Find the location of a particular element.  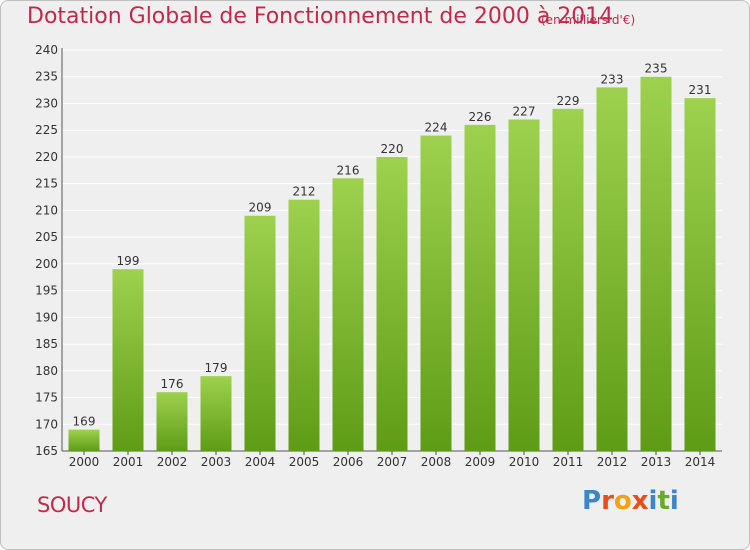

data-label: 199 is located at coordinates (128, 261).